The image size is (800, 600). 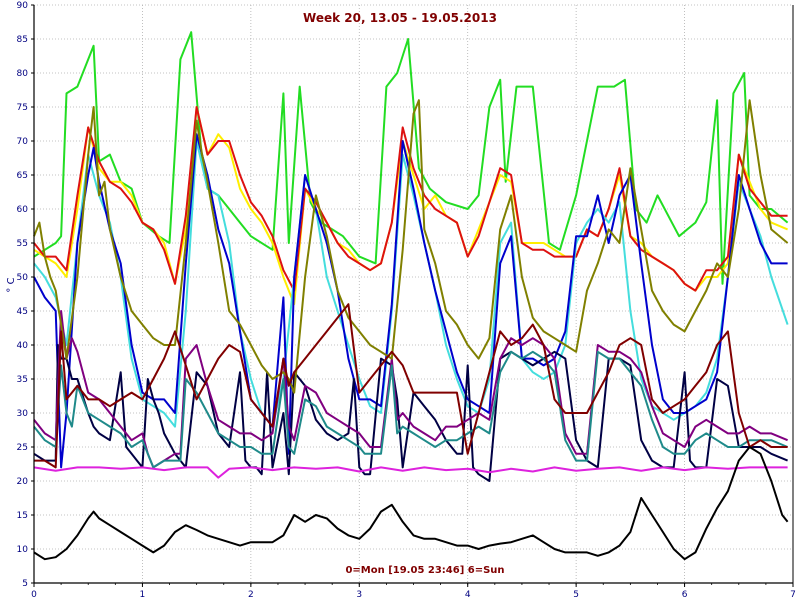 What do you see at coordinates (34, 595) in the screenshot?
I see `x-tick-label: 0` at bounding box center [34, 595].